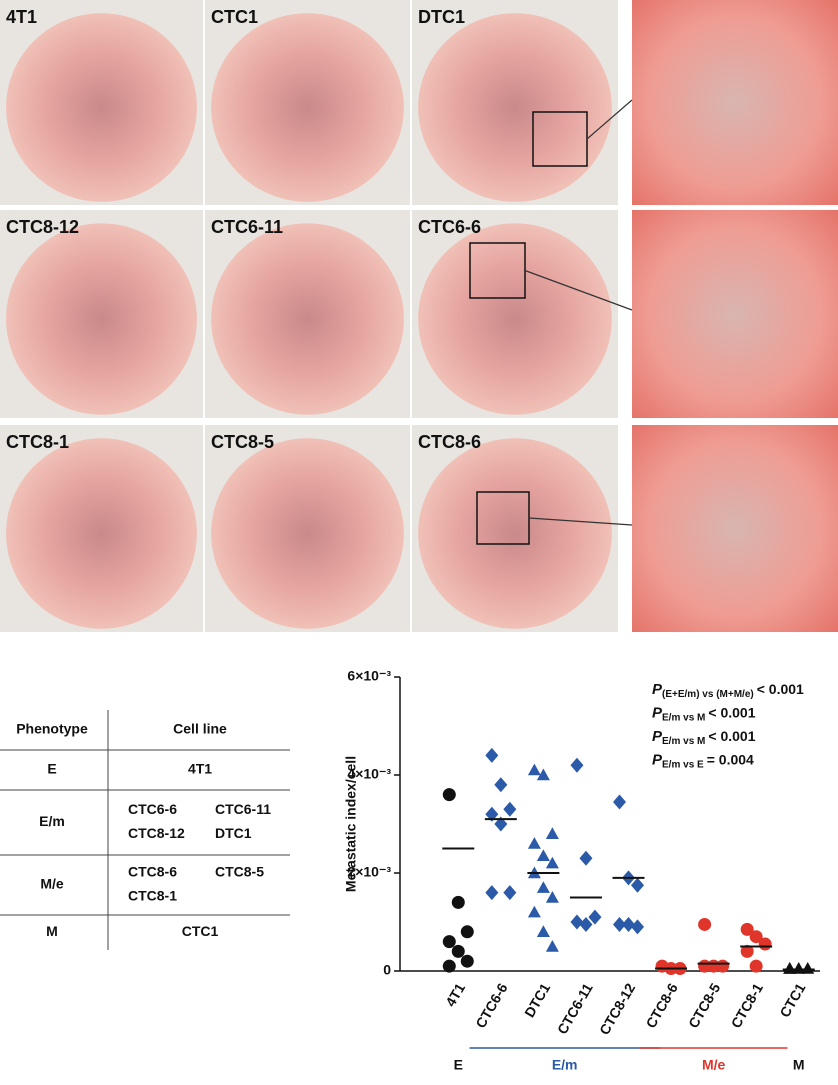  What do you see at coordinates (152, 896) in the screenshot?
I see `cell-line: CTC8-1` at bounding box center [152, 896].